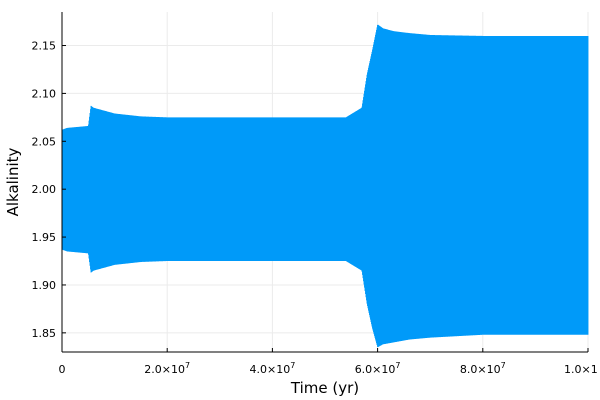 Image resolution: width=600 pixels, height=400 pixels. What do you see at coordinates (272, 368) in the screenshot?
I see `x-tick-label: 4.0×10⁷` at bounding box center [272, 368].